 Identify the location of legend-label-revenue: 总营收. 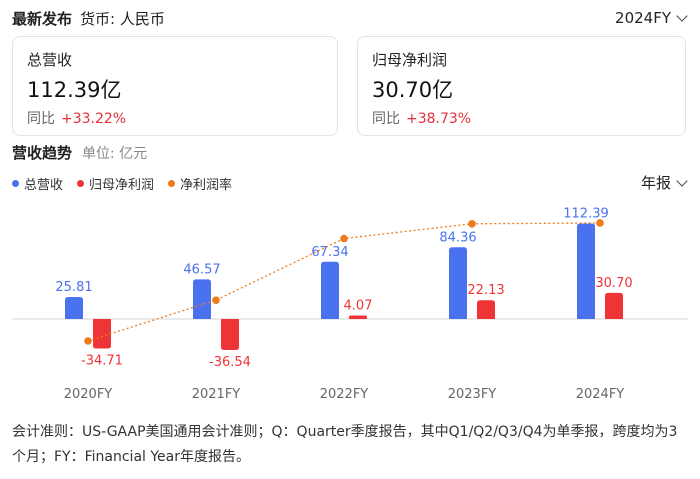
(44, 185).